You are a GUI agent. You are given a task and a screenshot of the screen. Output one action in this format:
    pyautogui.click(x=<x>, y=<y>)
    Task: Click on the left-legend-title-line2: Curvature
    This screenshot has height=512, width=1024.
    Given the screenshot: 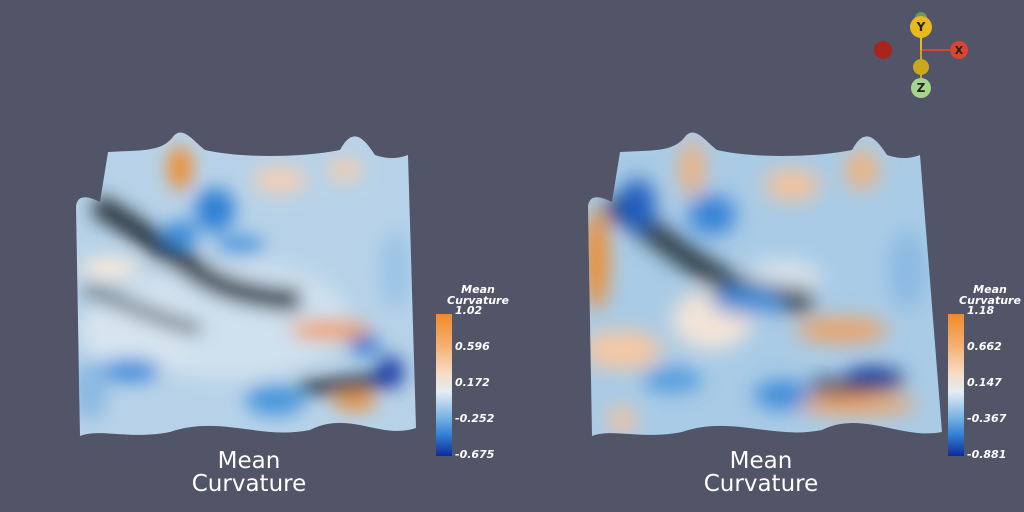 What is the action you would take?
    pyautogui.click(x=478, y=300)
    